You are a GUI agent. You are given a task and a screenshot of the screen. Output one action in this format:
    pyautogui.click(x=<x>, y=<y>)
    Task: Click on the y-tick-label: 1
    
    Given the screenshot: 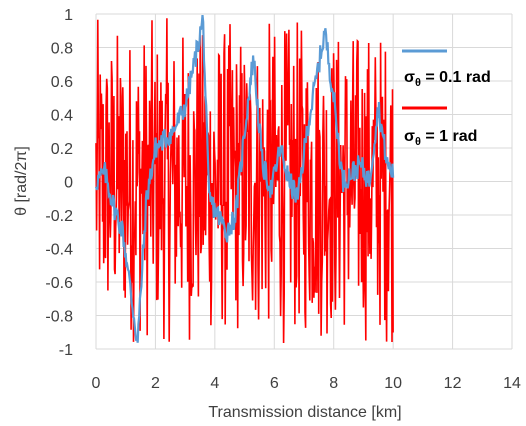 What is the action you would take?
    pyautogui.click(x=68, y=15)
    